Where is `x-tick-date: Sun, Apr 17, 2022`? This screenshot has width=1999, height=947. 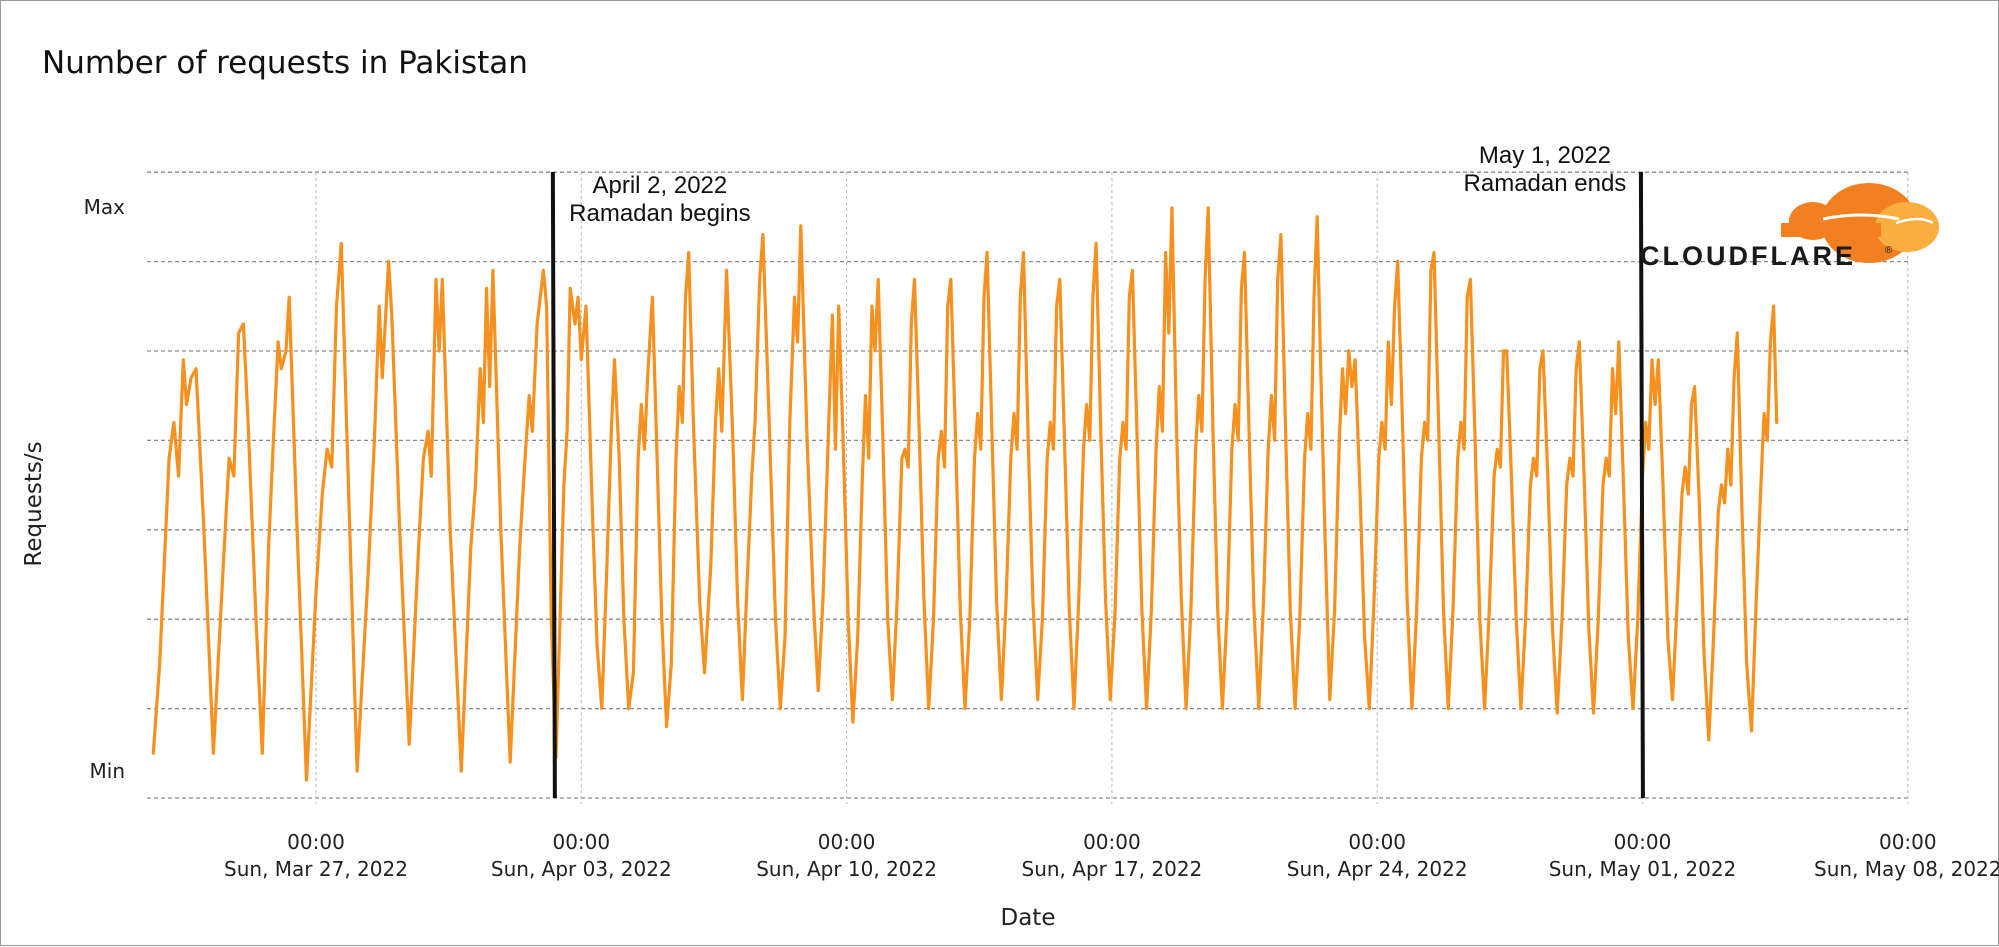 x-tick-date: Sun, Apr 17, 2022 is located at coordinates (1112, 869).